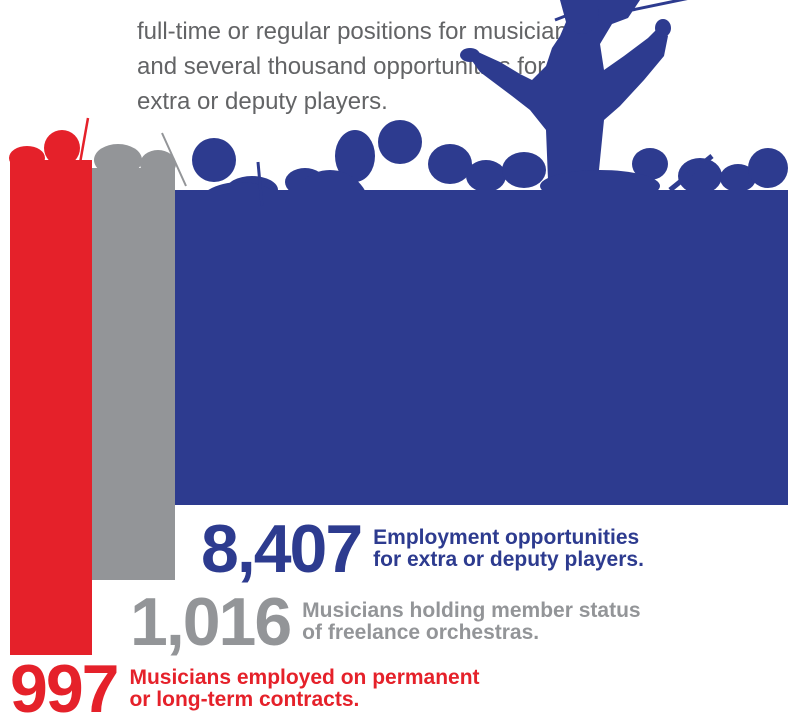 The height and width of the screenshot is (728, 788). What do you see at coordinates (663, 28) in the screenshot?
I see `conductor-hand-right` at bounding box center [663, 28].